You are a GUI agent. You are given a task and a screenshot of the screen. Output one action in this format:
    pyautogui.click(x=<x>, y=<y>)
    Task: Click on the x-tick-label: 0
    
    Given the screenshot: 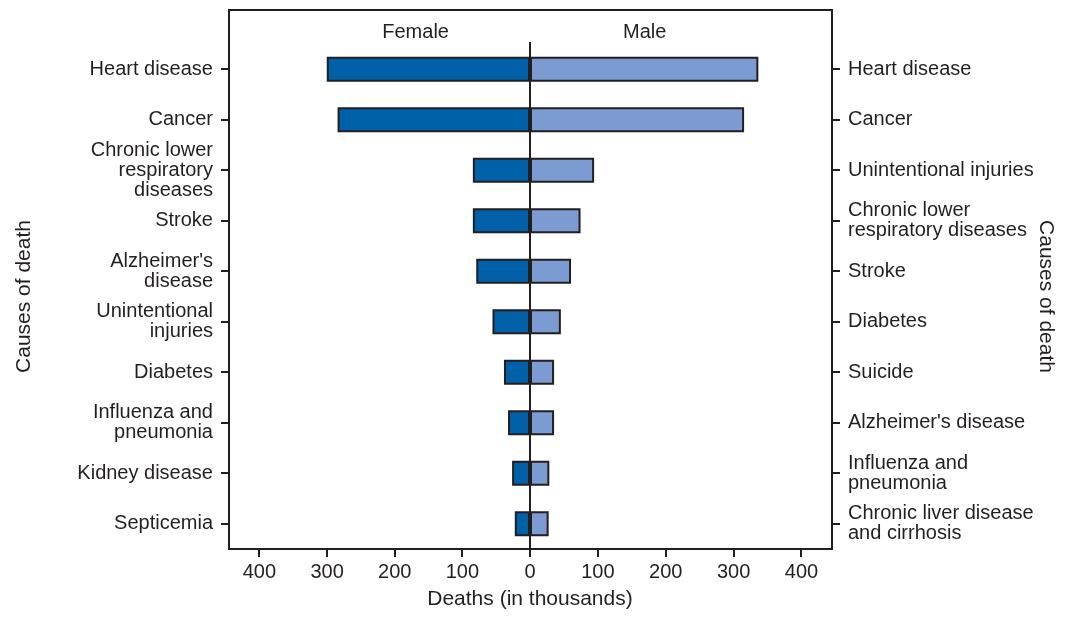 What is the action you would take?
    pyautogui.click(x=530, y=570)
    